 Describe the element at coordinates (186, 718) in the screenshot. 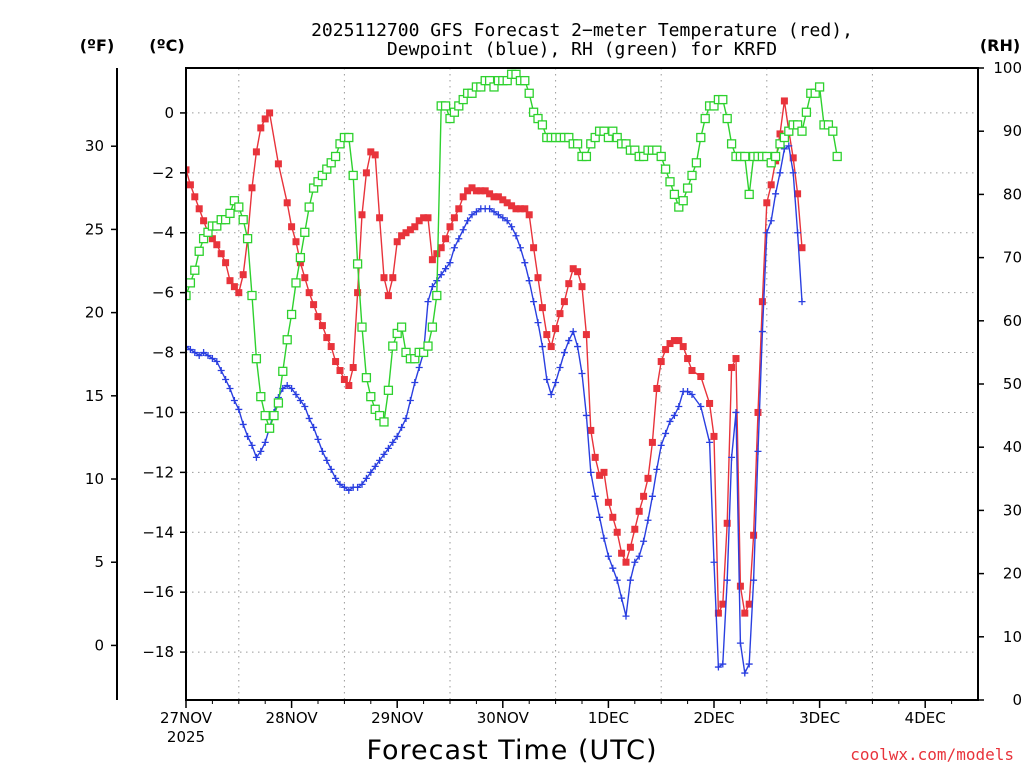

I see `x-tick-label: 27NOV` at that location.